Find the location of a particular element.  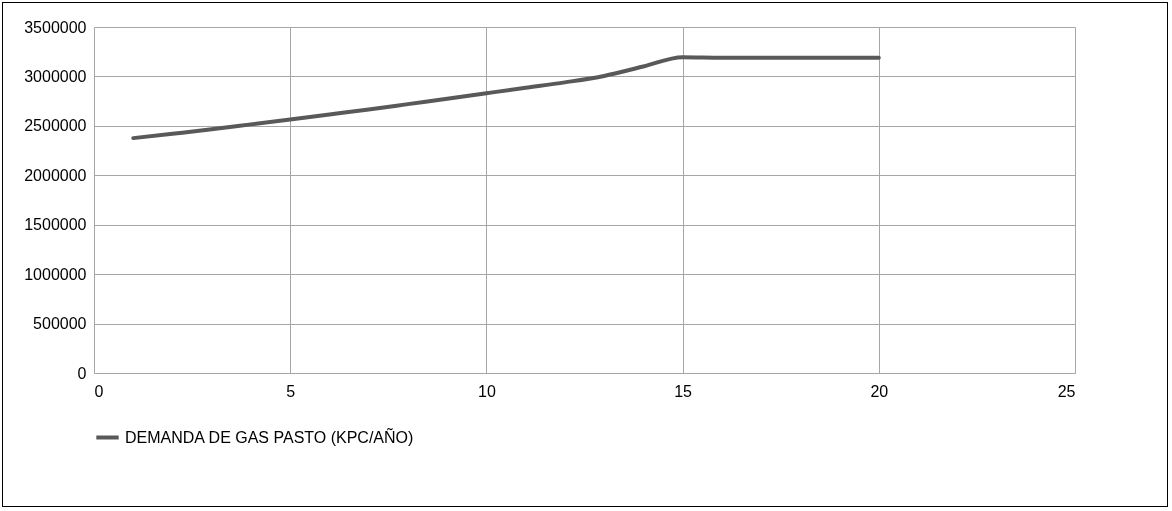

x-tick-label: 15 is located at coordinates (683, 391).